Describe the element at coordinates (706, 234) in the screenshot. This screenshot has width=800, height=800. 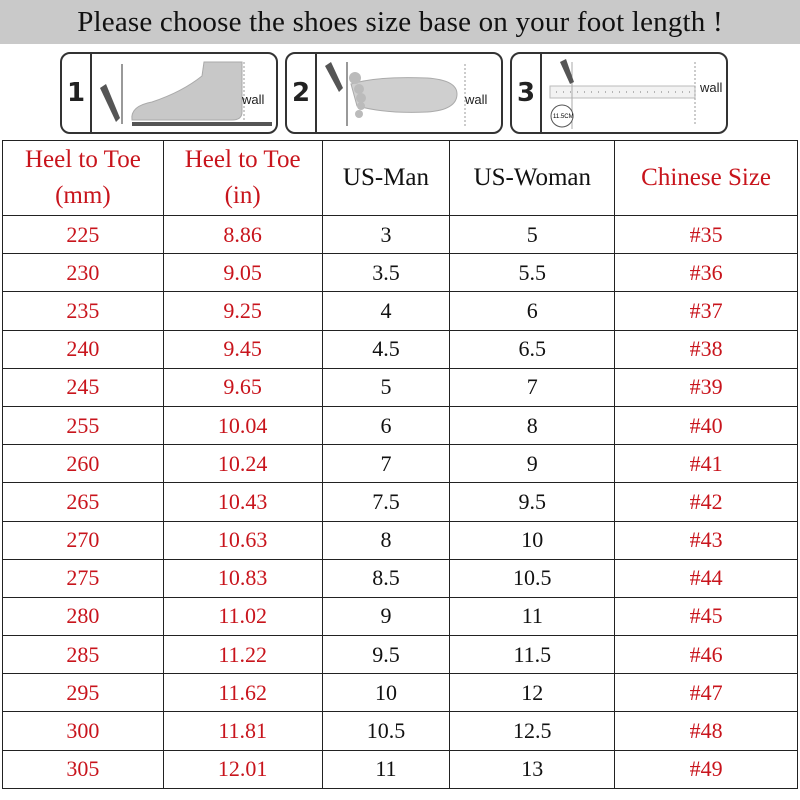
I see `table-cell: #35` at that location.